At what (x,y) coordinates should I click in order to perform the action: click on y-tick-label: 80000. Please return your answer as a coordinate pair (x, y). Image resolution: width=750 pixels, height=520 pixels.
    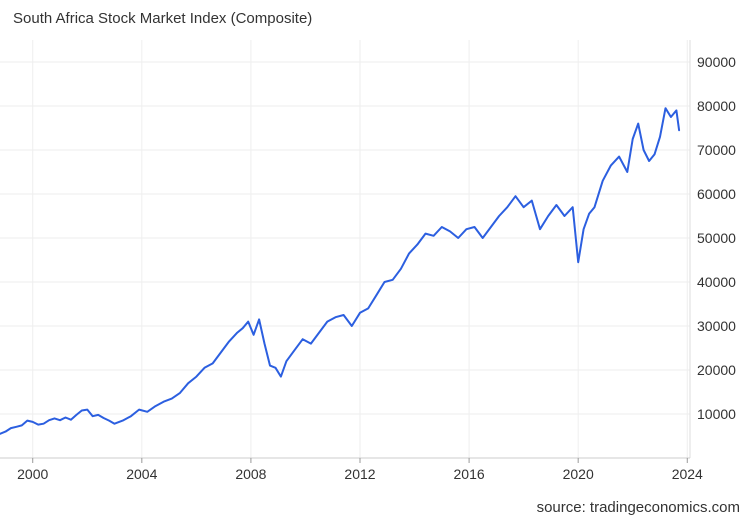
    Looking at the image, I should click on (716, 106).